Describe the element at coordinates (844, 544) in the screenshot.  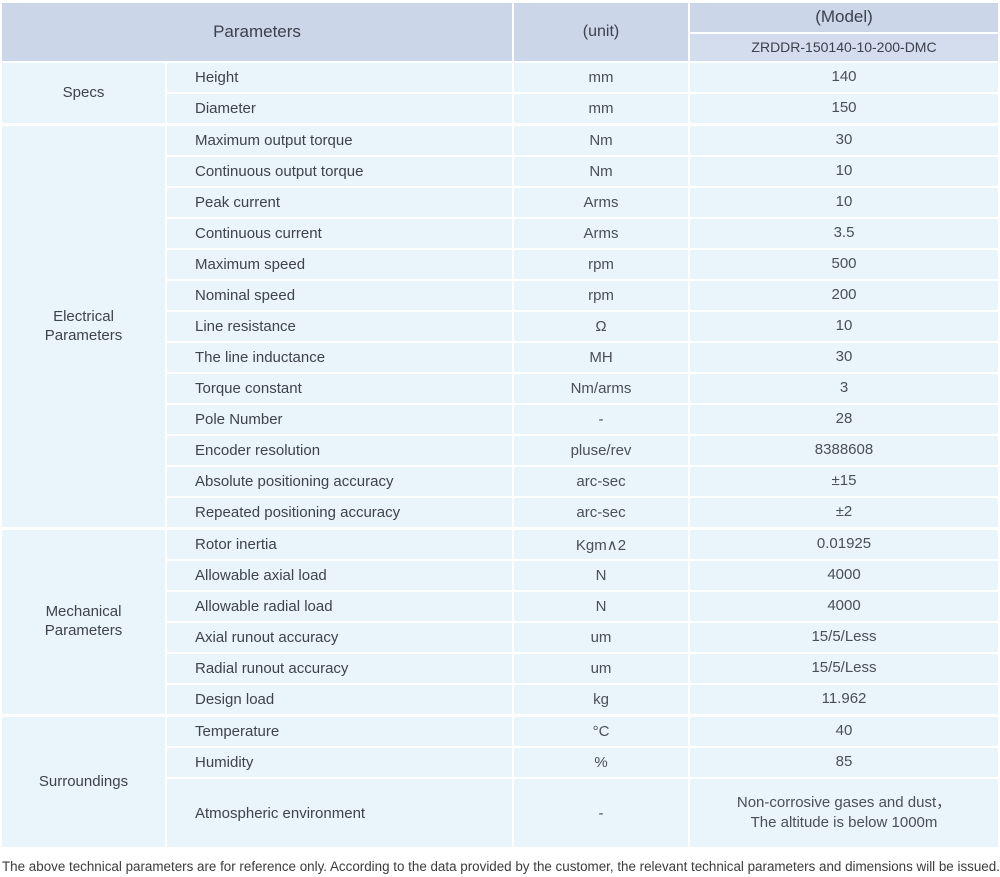
I see `value-cell: 0.01925` at that location.